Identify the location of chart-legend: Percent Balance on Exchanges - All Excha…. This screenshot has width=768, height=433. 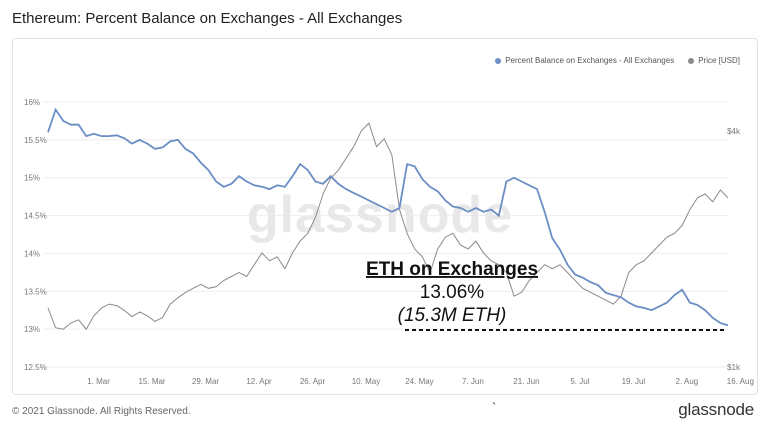
(617, 60).